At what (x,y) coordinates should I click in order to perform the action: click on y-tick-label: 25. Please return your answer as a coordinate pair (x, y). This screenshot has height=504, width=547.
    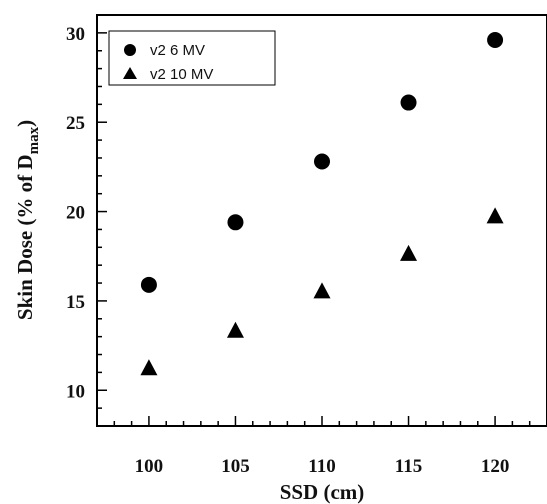
    Looking at the image, I should click on (75, 123).